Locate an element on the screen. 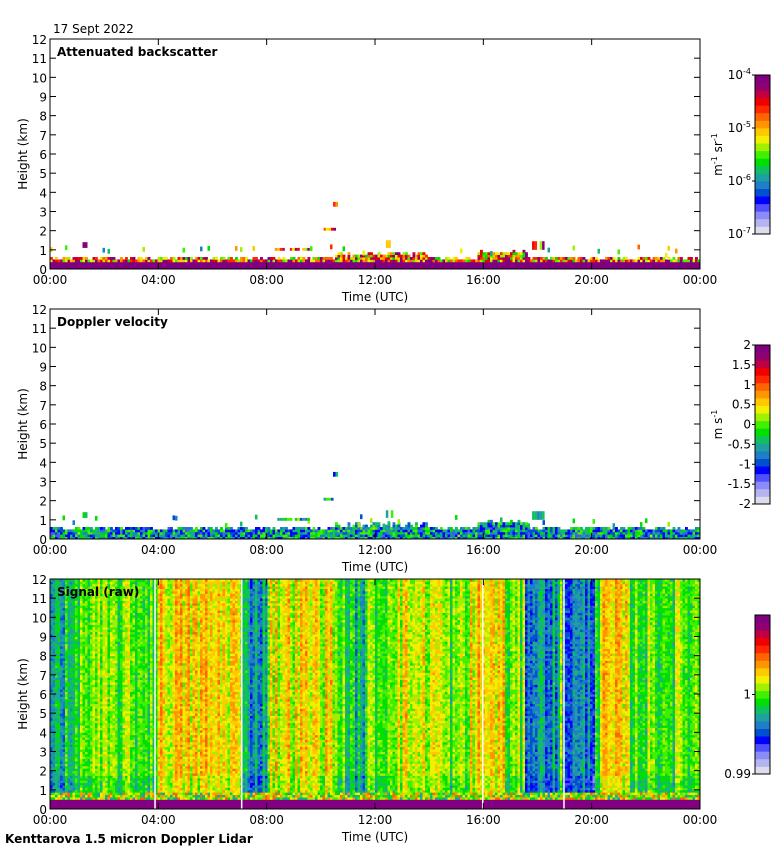  y-tick-label: 10 is located at coordinates (39, 78).